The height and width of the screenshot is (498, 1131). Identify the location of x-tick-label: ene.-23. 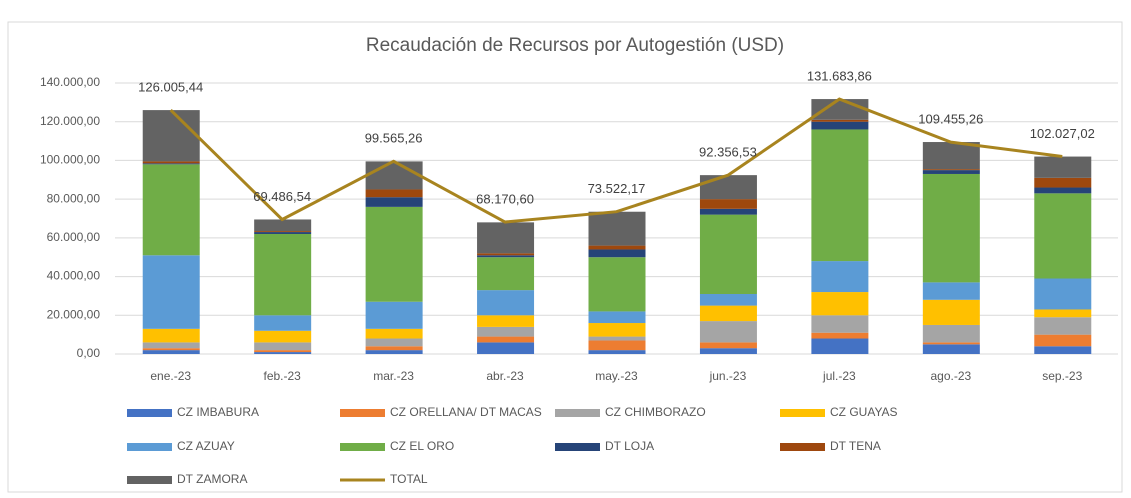
(170, 376).